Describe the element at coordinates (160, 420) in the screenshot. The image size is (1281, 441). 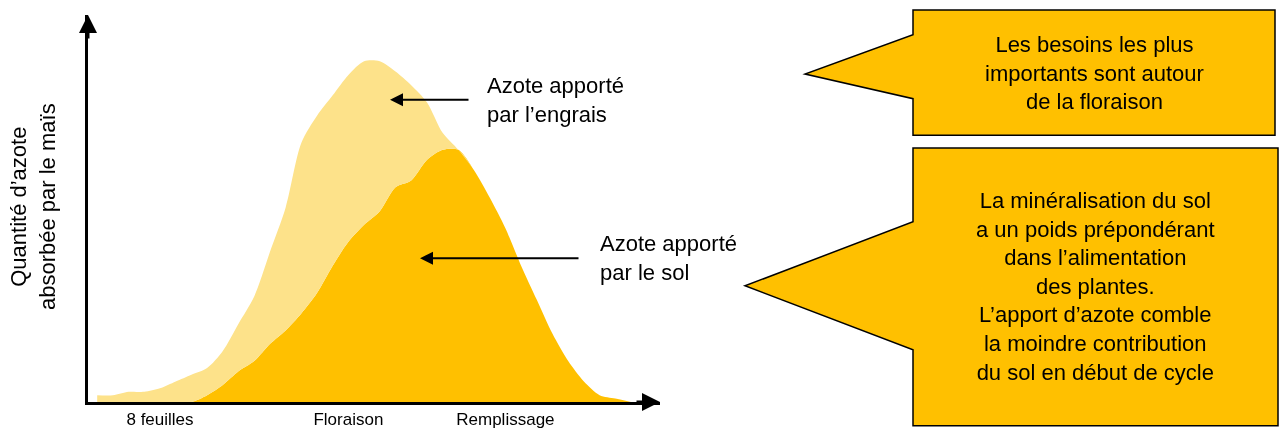
I see `x-tick-label: 8 feuilles` at that location.